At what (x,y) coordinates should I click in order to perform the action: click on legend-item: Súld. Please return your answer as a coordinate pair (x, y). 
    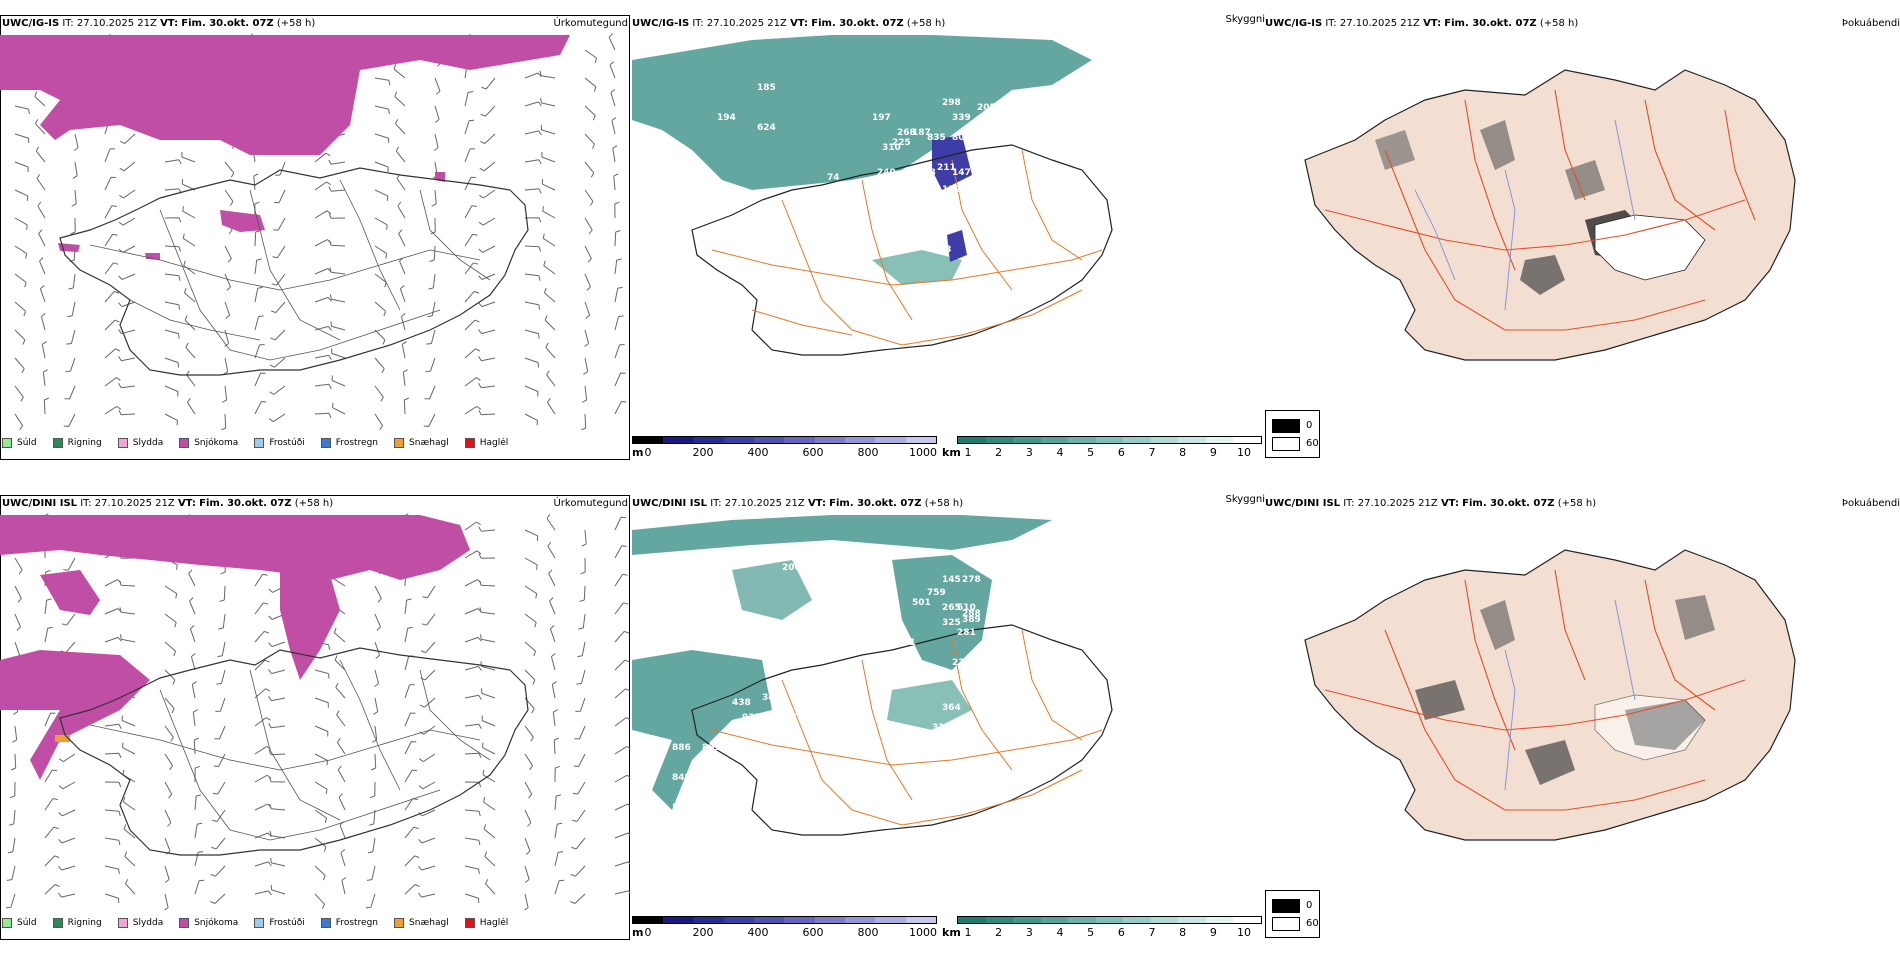
    Looking at the image, I should click on (19, 443).